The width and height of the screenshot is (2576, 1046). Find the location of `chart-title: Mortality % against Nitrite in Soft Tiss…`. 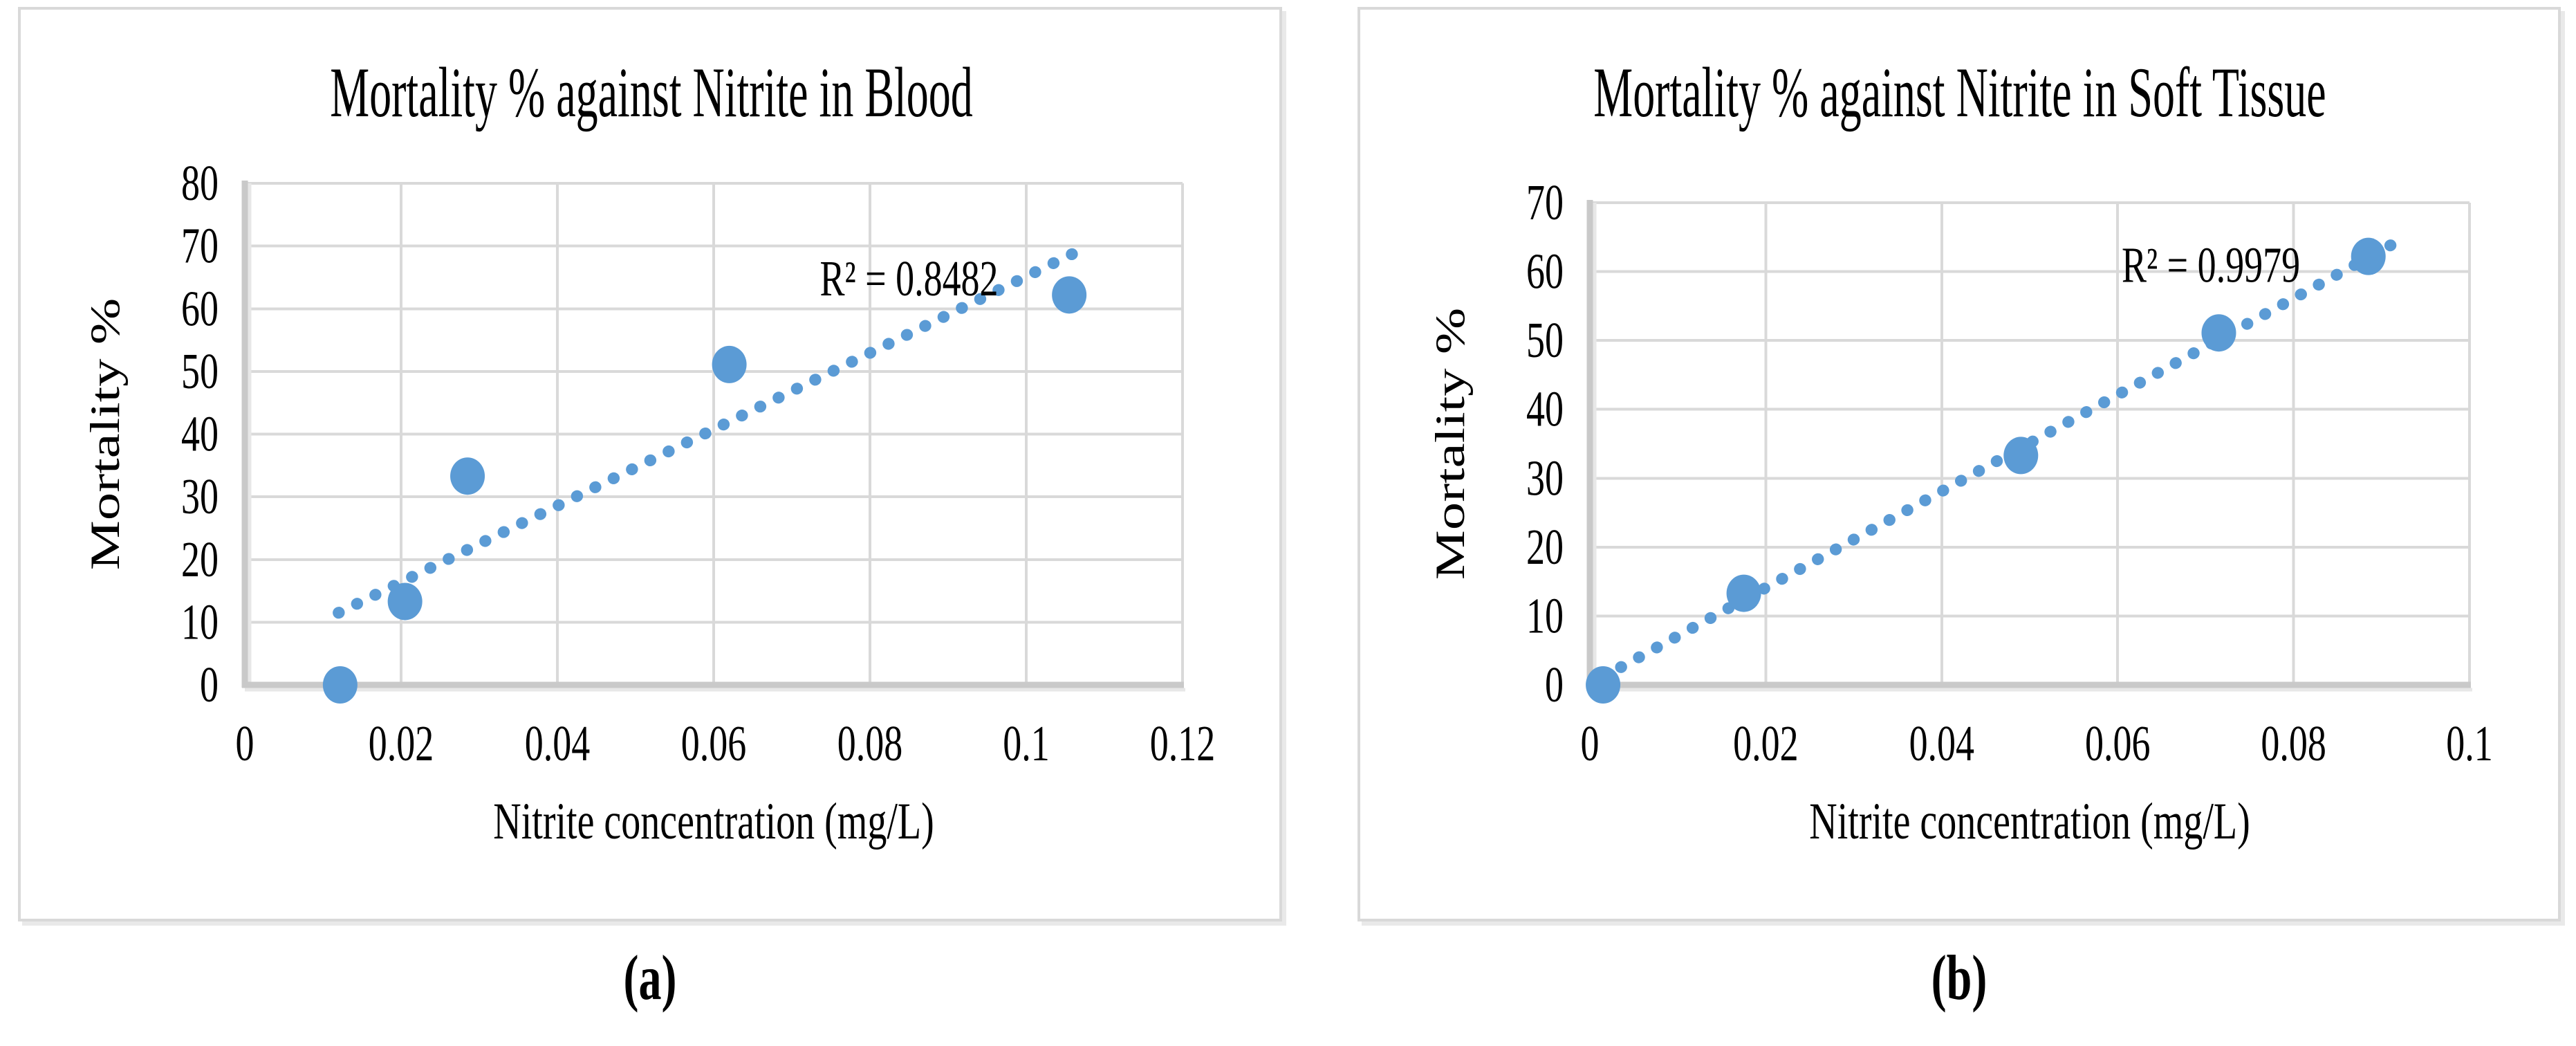

chart-title: Mortality % against Nitrite in Soft Tiss… is located at coordinates (1959, 93).